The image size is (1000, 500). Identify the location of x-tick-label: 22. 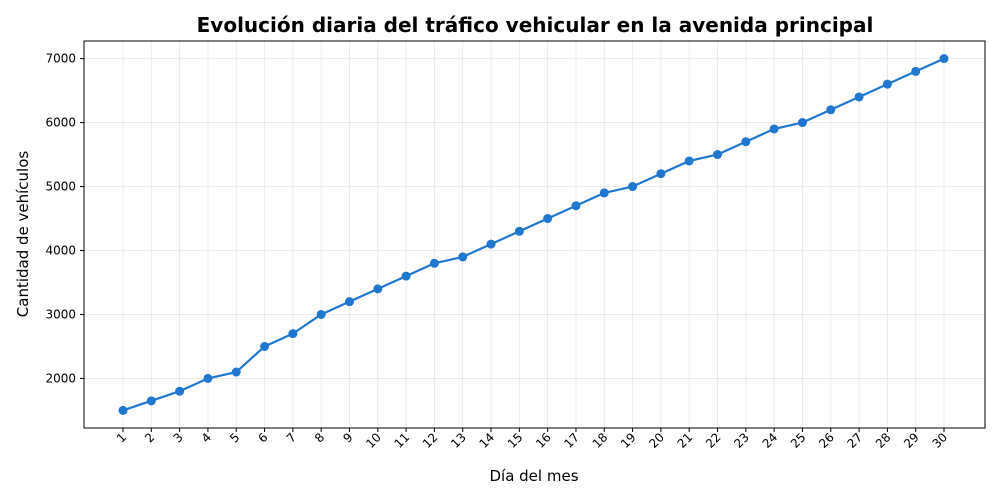
(713, 440).